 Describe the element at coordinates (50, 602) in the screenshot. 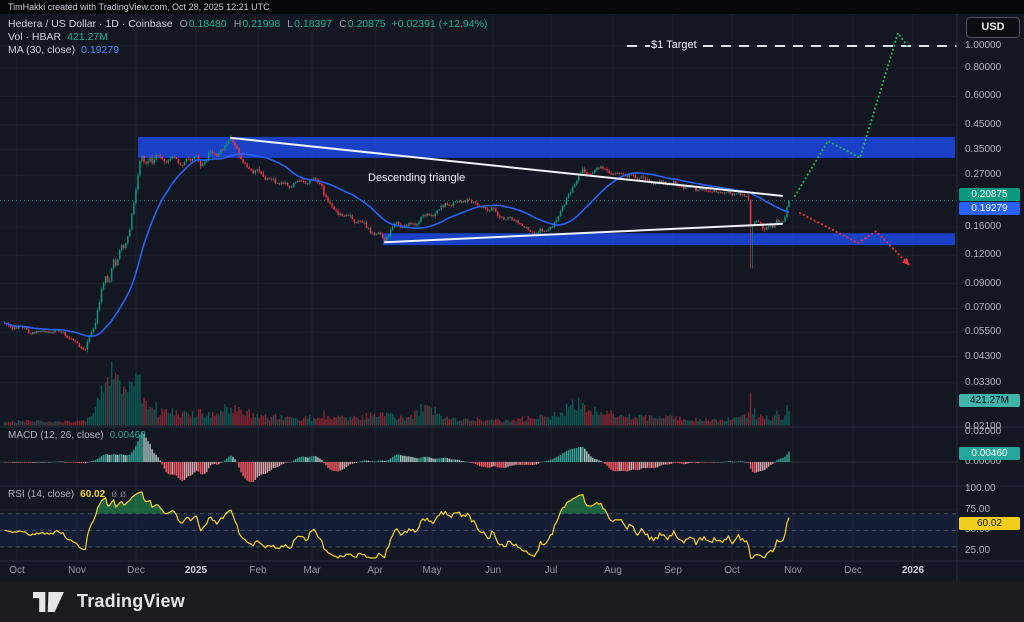

I see `tradingview-logo-icon` at that location.